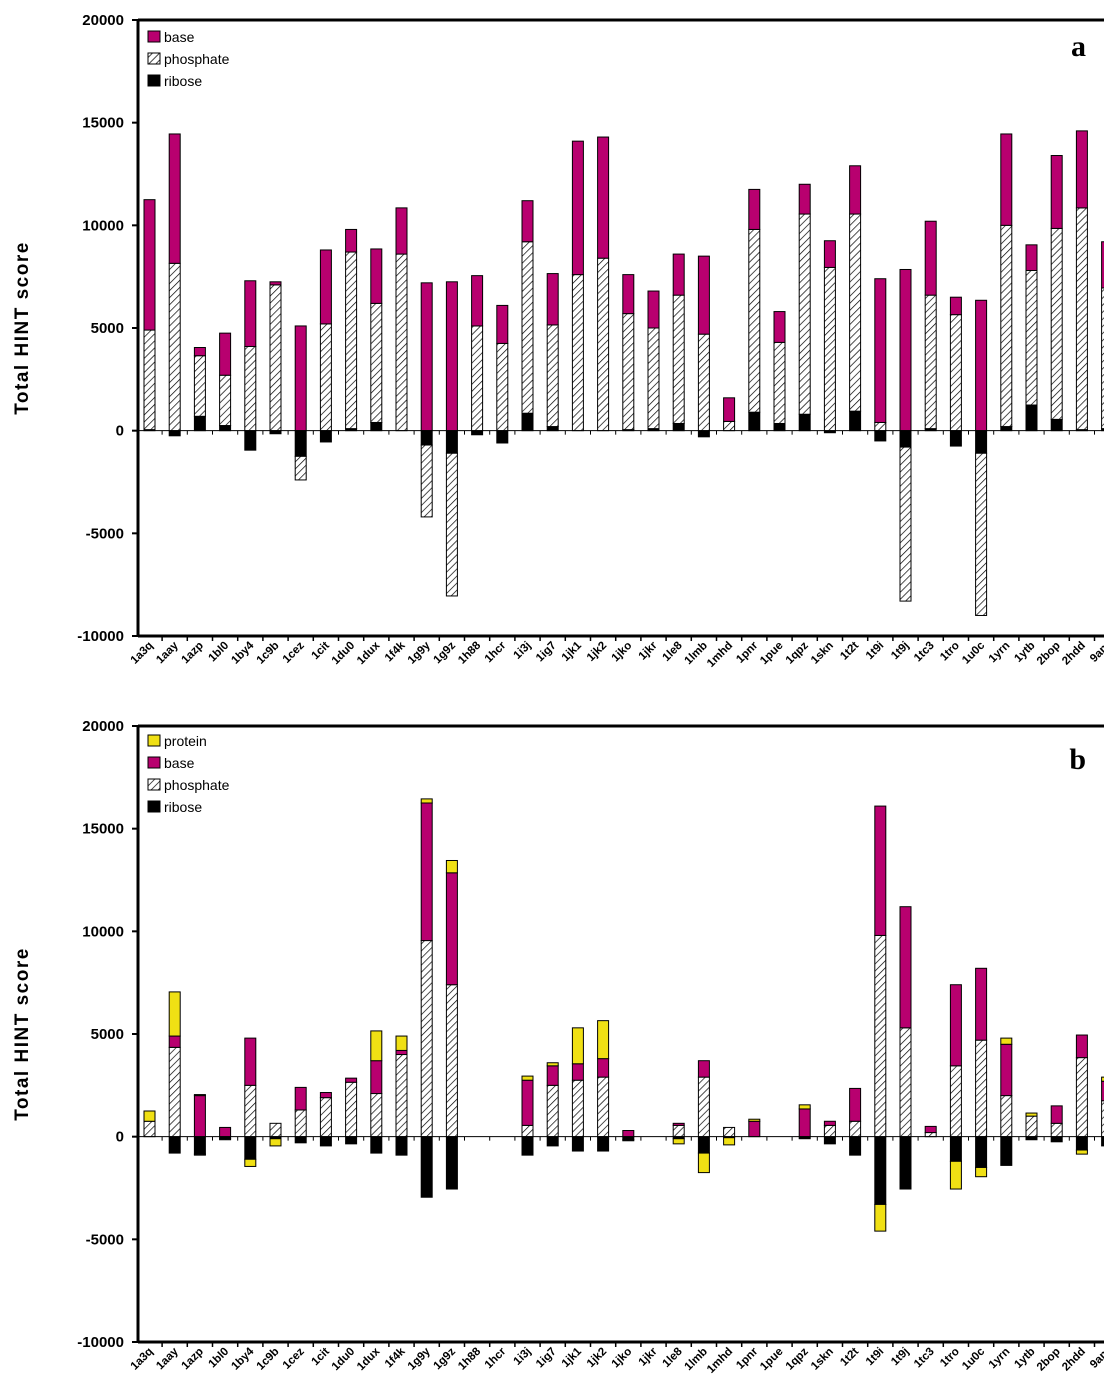 The height and width of the screenshot is (1386, 1104). I want to click on bar-ribose-1ig7, so click(552, 1141).